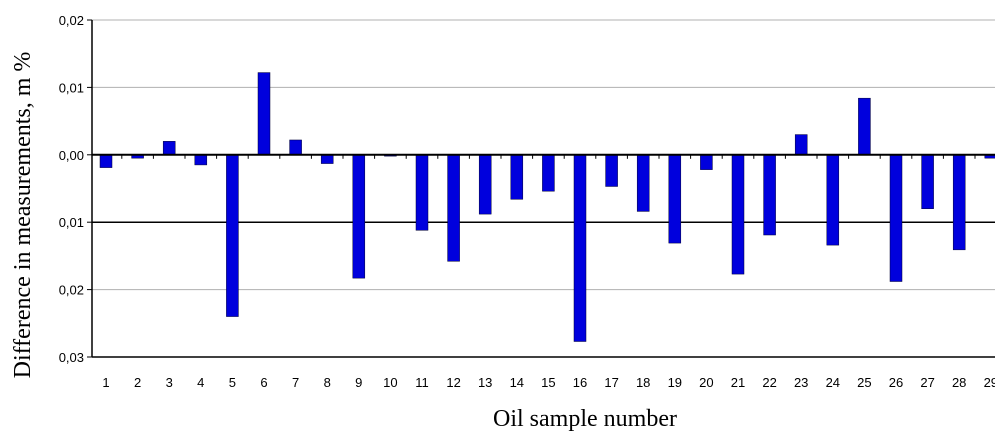 The image size is (995, 432). What do you see at coordinates (517, 382) in the screenshot?
I see `x-tick-label: 14` at bounding box center [517, 382].